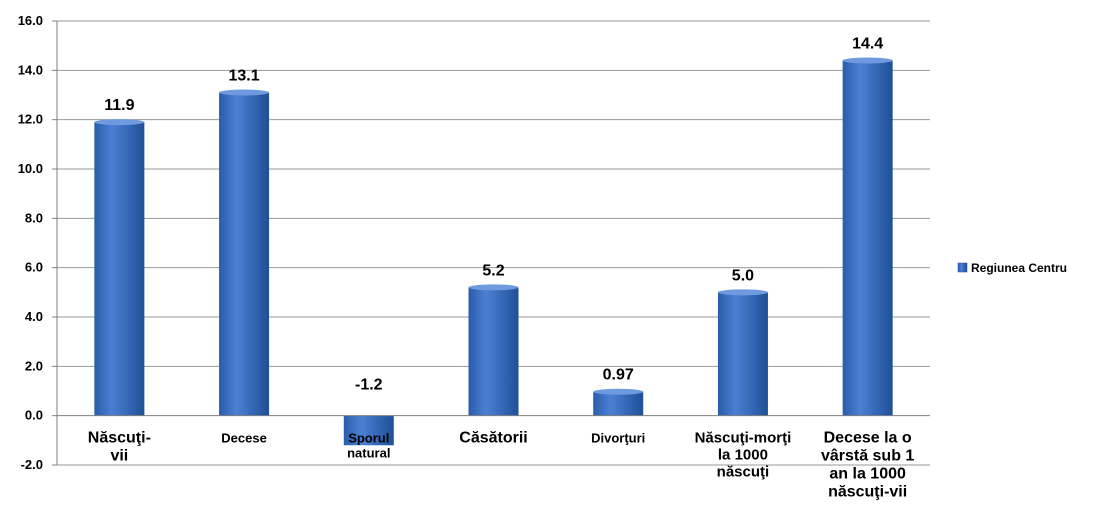  What do you see at coordinates (119, 447) in the screenshot?
I see `x-category-label: Născuţi-vii` at bounding box center [119, 447].